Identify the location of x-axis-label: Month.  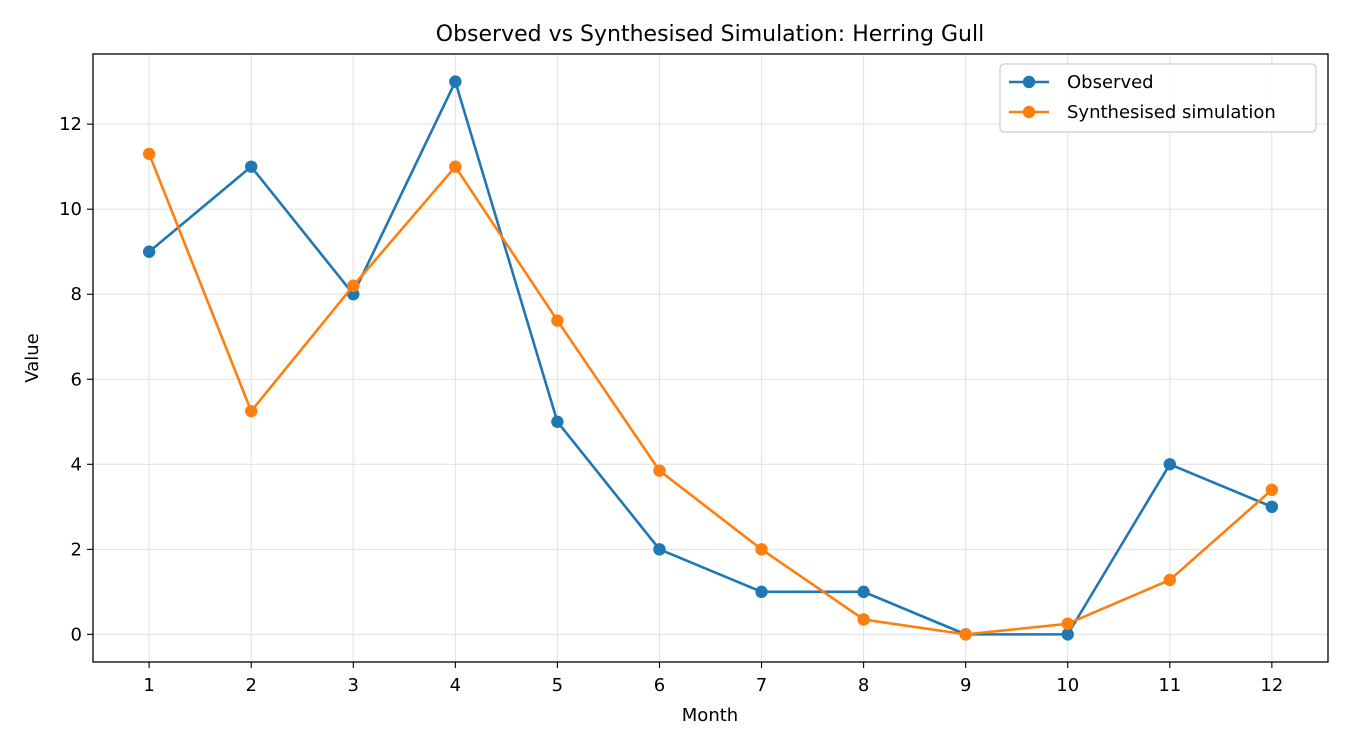
(710, 715).